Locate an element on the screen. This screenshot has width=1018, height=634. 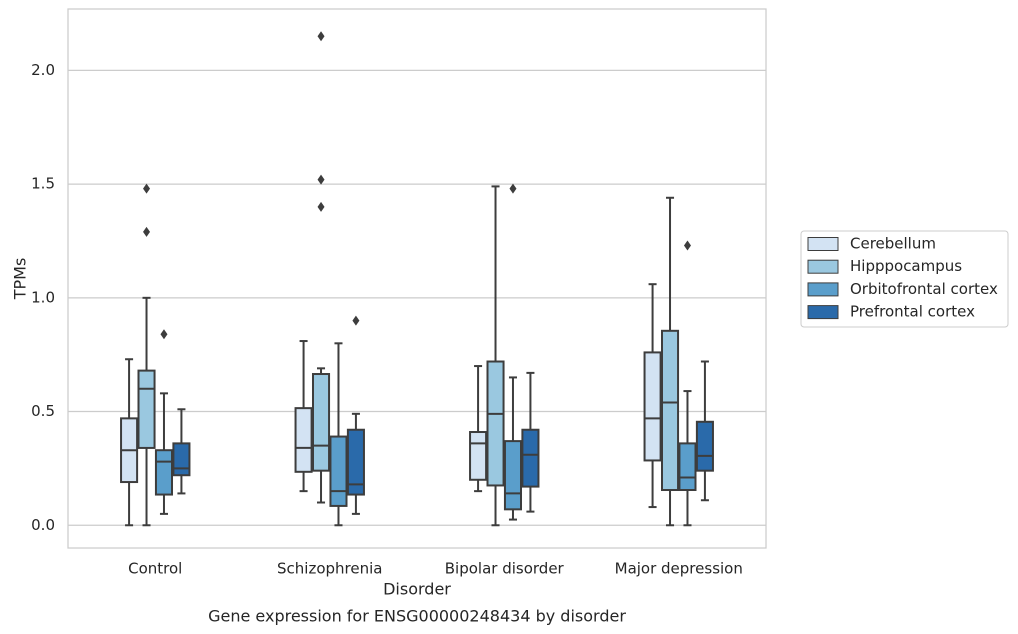
y-tick-label: 0.0 is located at coordinates (43, 525).